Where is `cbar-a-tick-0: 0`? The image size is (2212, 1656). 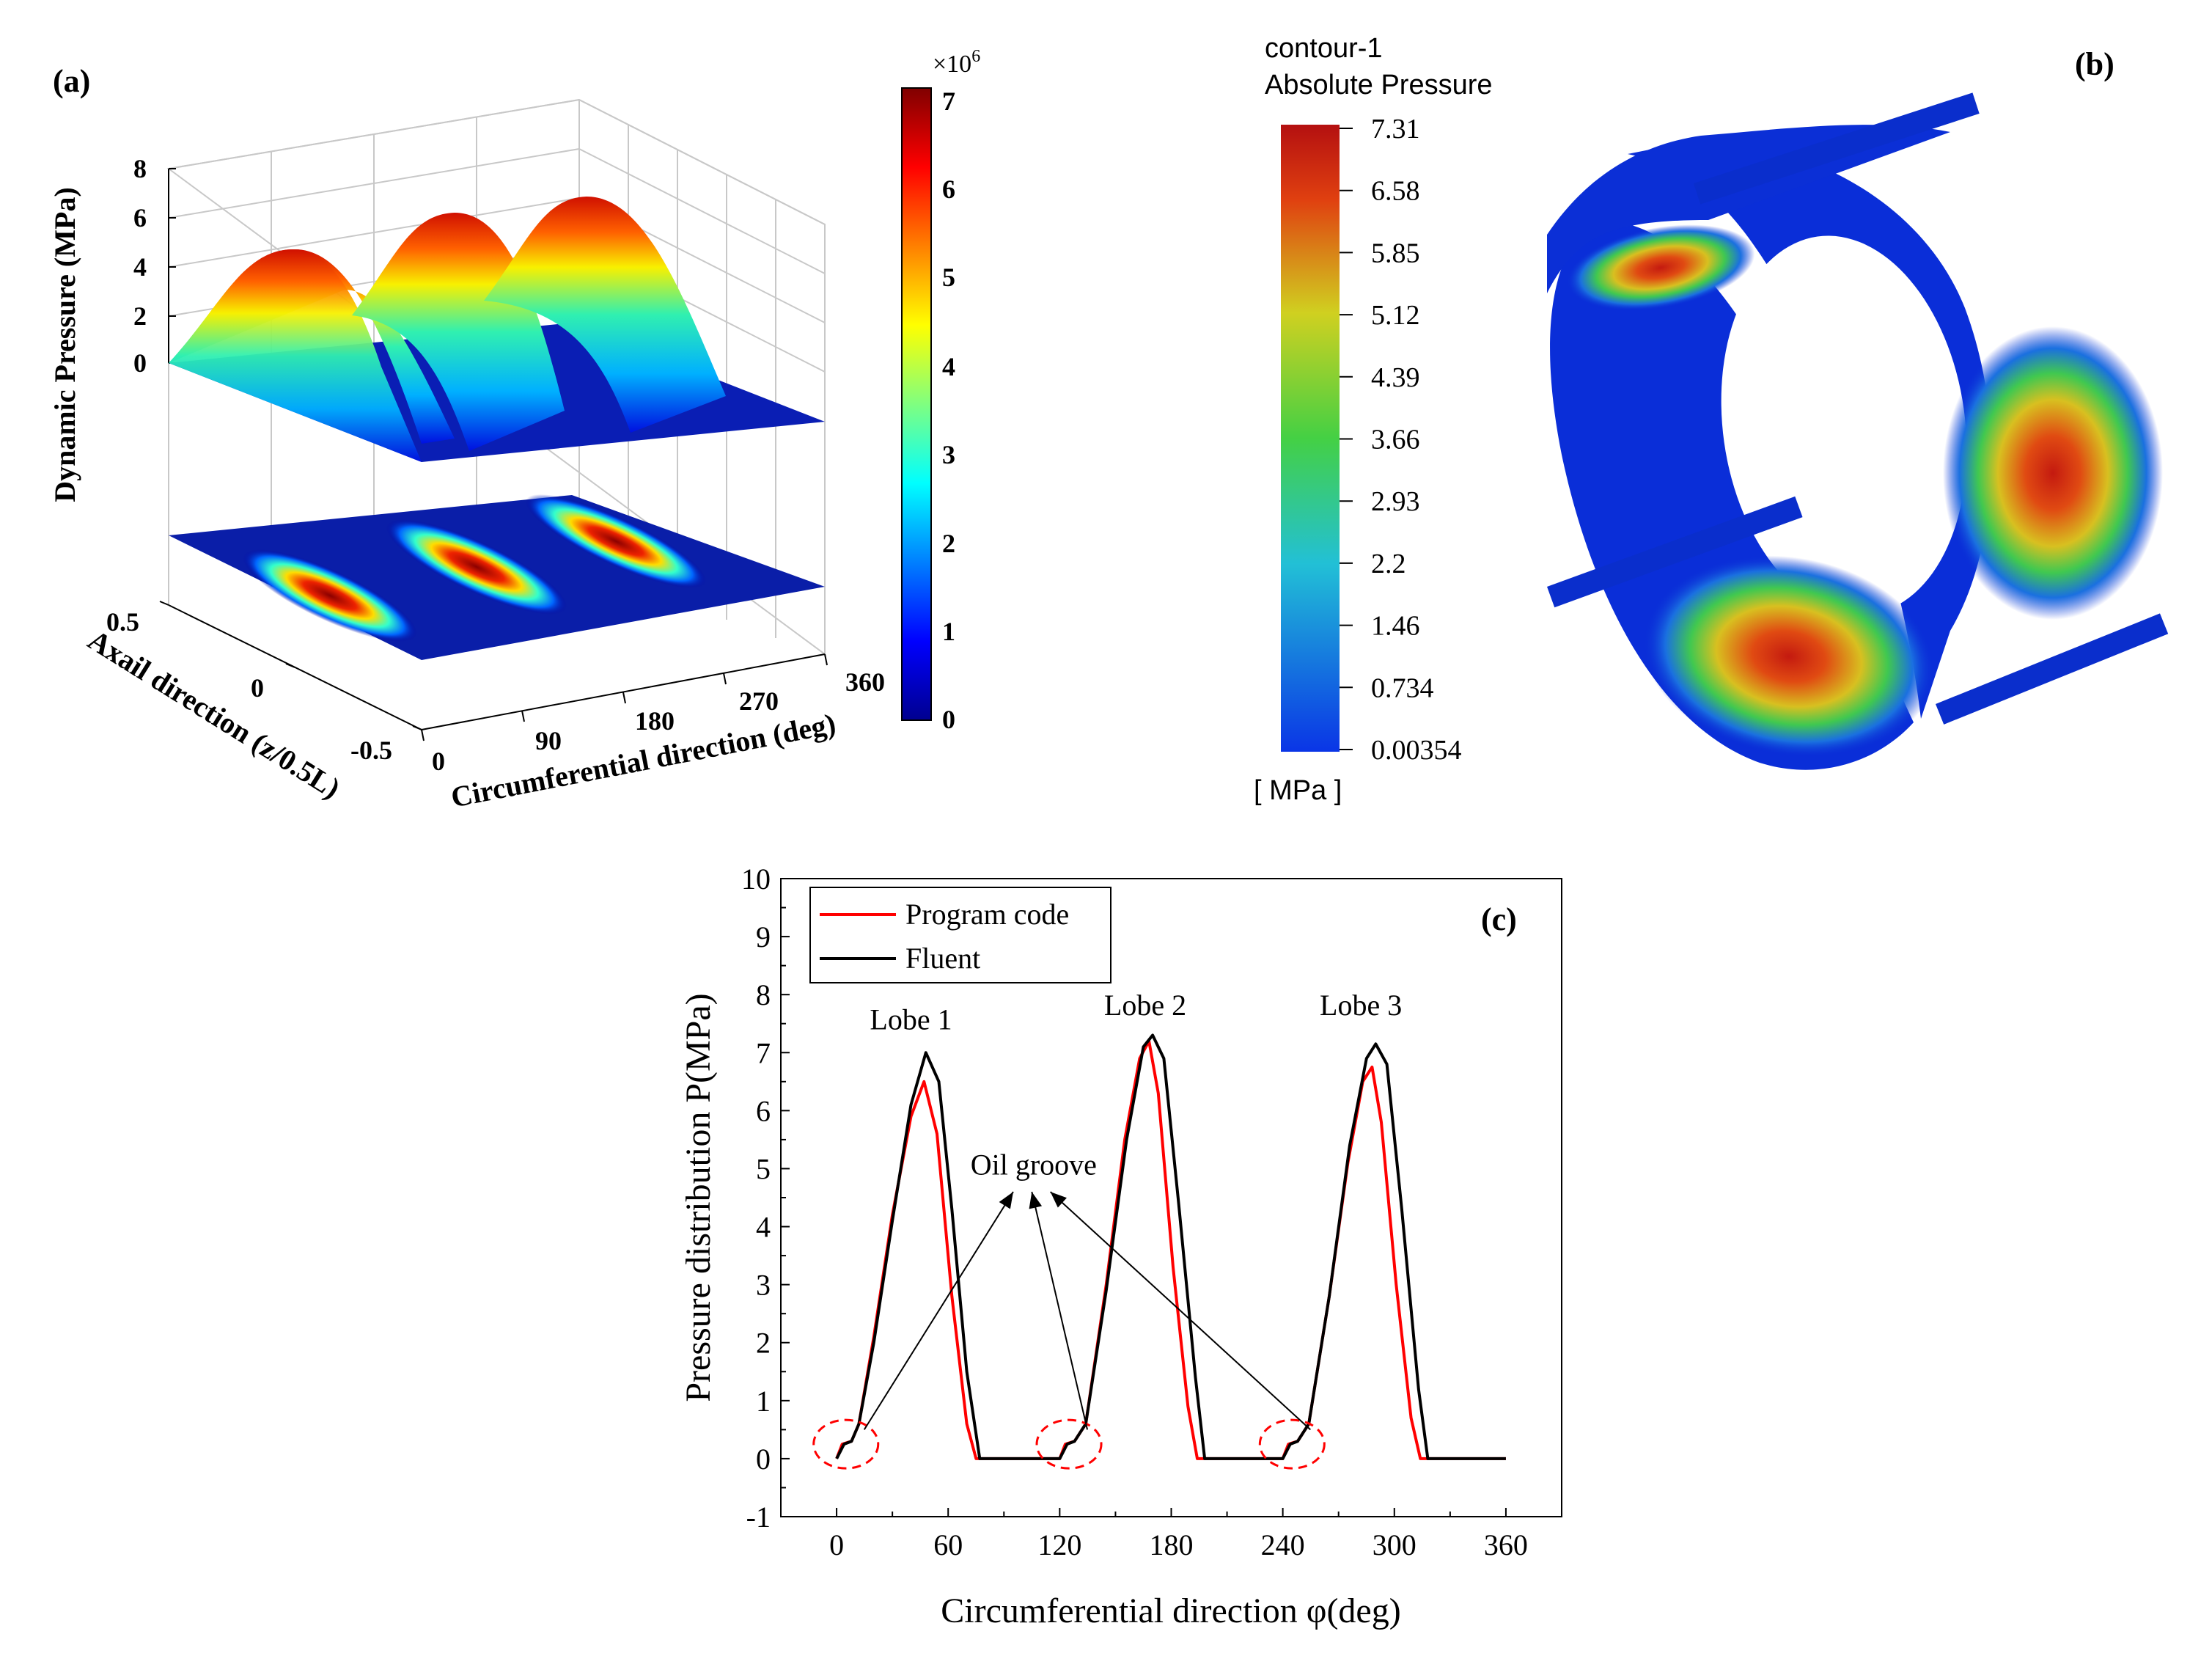
cbar-a-tick-0: 0 is located at coordinates (948, 720).